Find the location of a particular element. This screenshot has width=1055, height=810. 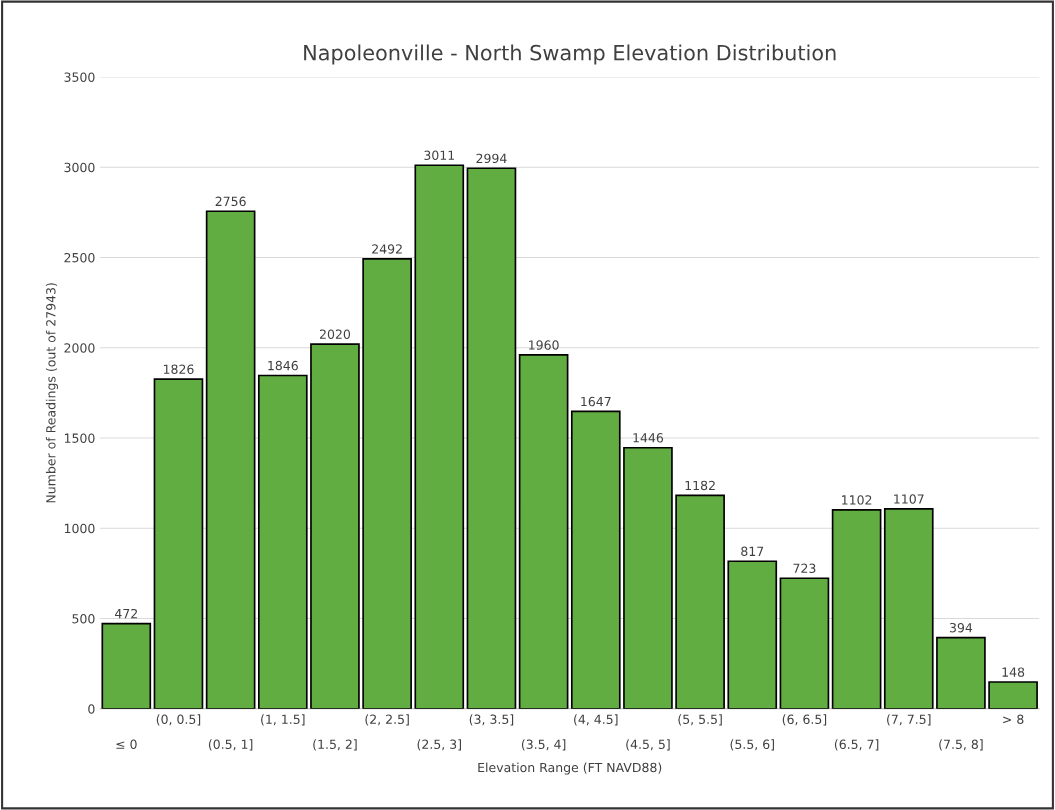

data-label: 723 is located at coordinates (804, 568).